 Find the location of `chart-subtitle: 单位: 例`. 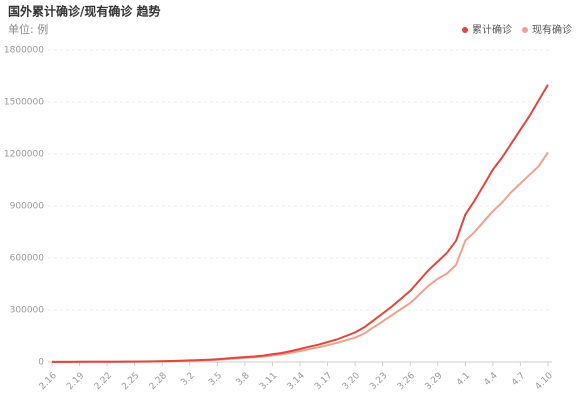

chart-subtitle: 单位: 例 is located at coordinates (28, 29).